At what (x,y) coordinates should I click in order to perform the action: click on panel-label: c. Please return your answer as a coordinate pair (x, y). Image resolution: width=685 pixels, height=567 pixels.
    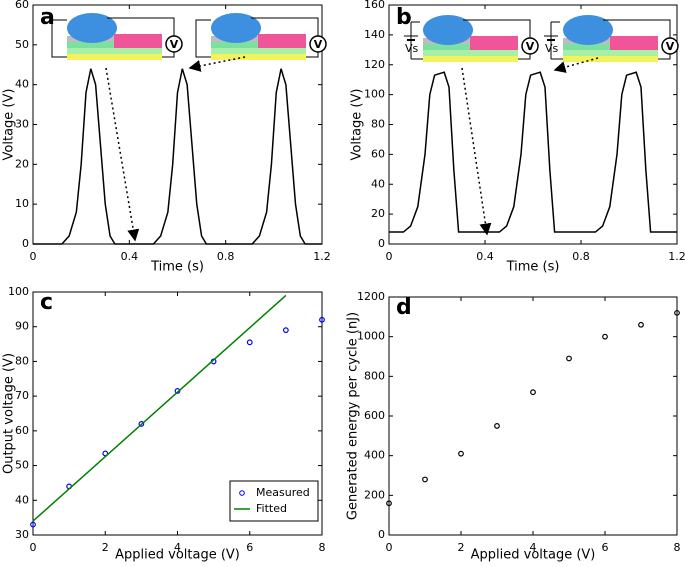
    Looking at the image, I should click on (46, 302).